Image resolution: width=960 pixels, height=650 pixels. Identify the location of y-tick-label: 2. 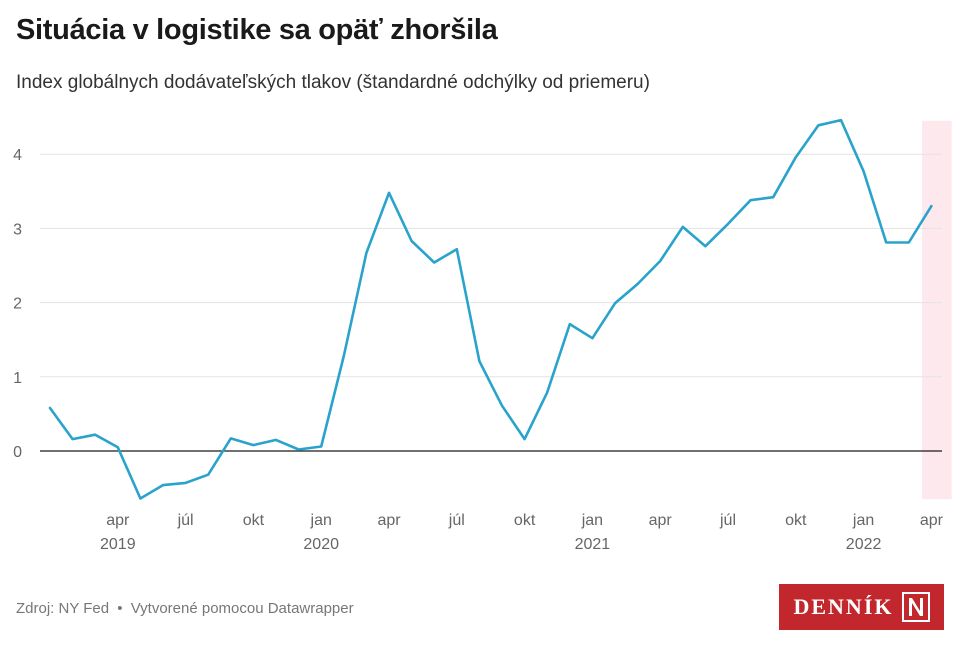
(17, 304).